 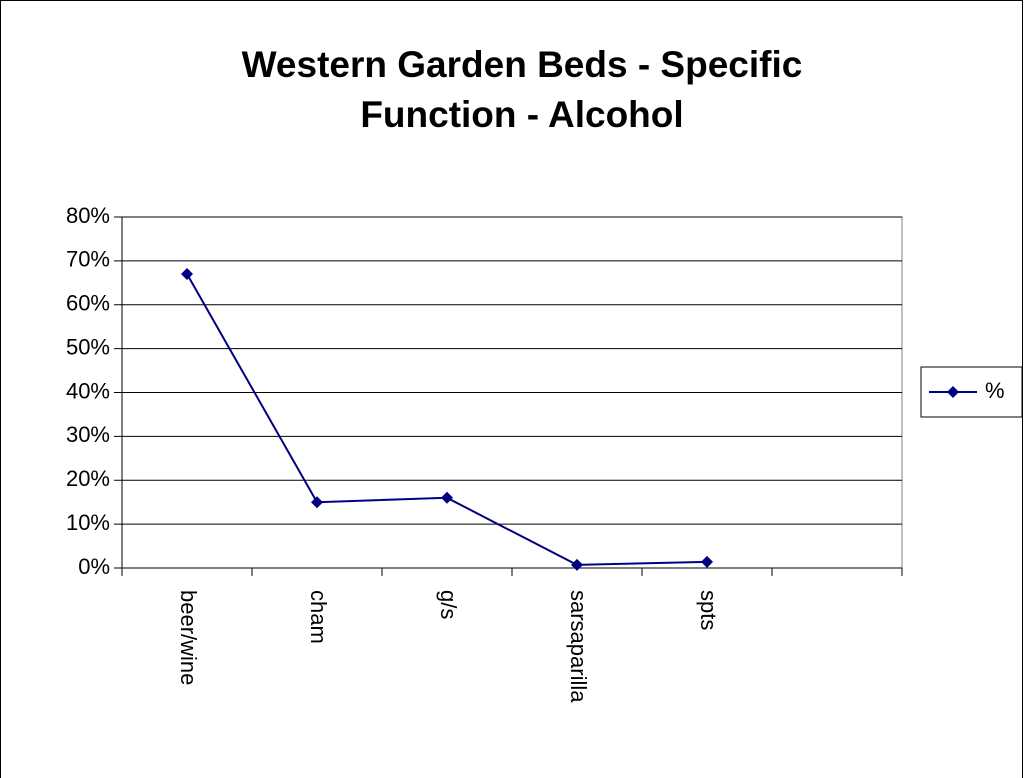 I want to click on y-tick-label: 20%, so click(x=88, y=478).